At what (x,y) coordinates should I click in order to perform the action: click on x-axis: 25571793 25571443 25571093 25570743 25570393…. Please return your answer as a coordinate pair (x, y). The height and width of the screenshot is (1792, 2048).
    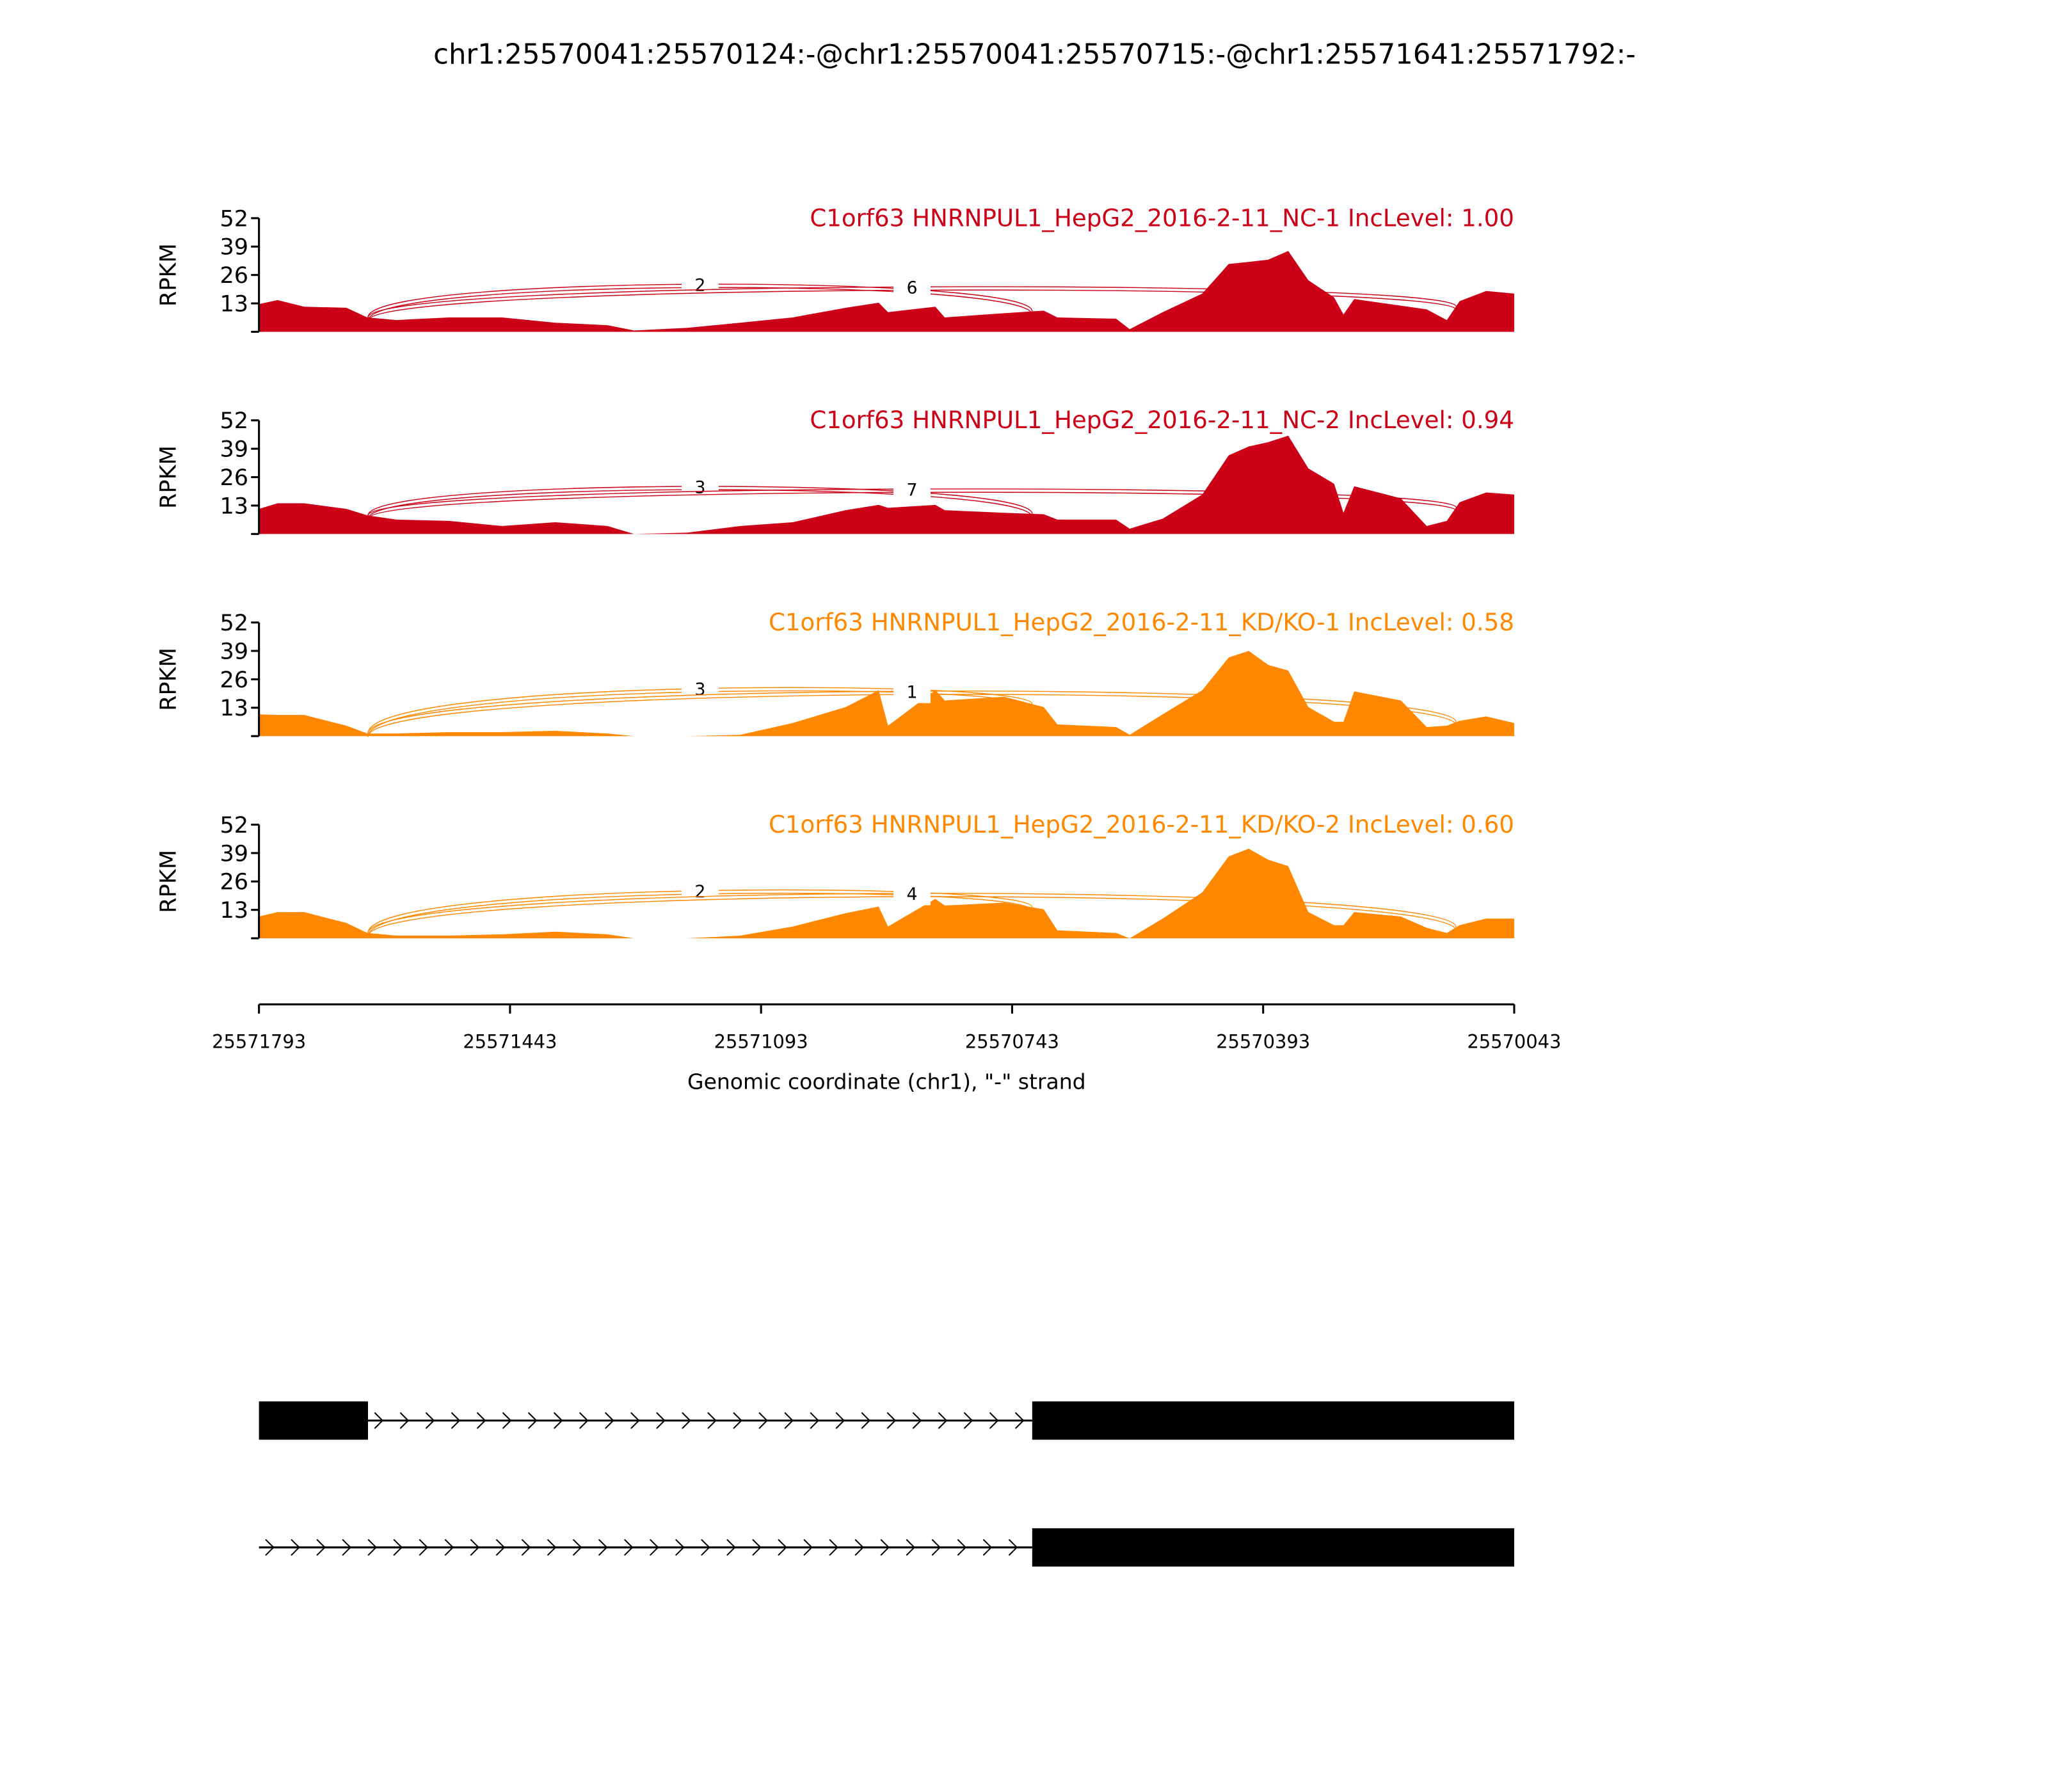
    Looking at the image, I should click on (886, 1027).